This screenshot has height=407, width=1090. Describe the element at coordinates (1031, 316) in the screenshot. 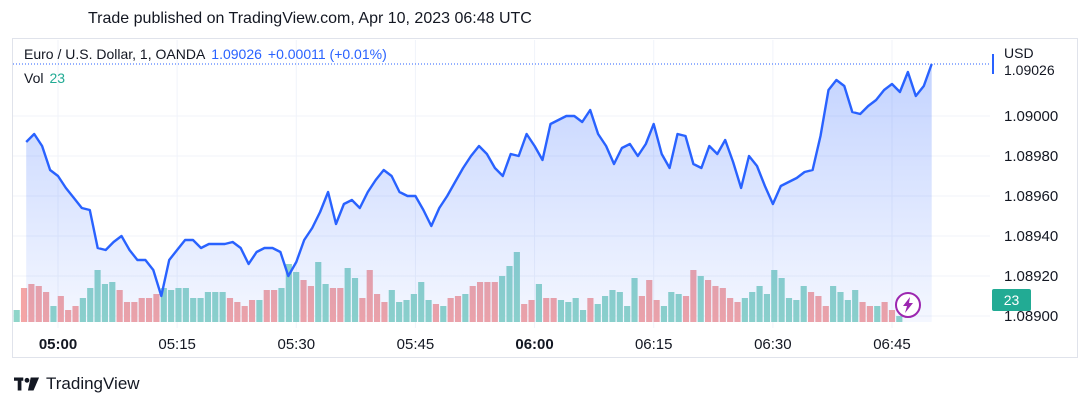

I see `y-tick-label: 1.08900` at that location.